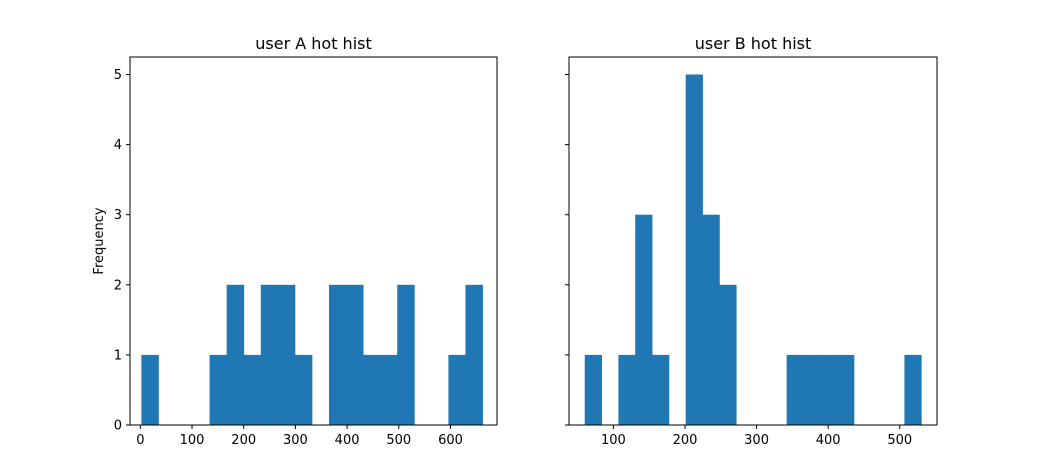 Image resolution: width=1041 pixels, height=476 pixels. I want to click on y-tick-label: 3, so click(118, 215).